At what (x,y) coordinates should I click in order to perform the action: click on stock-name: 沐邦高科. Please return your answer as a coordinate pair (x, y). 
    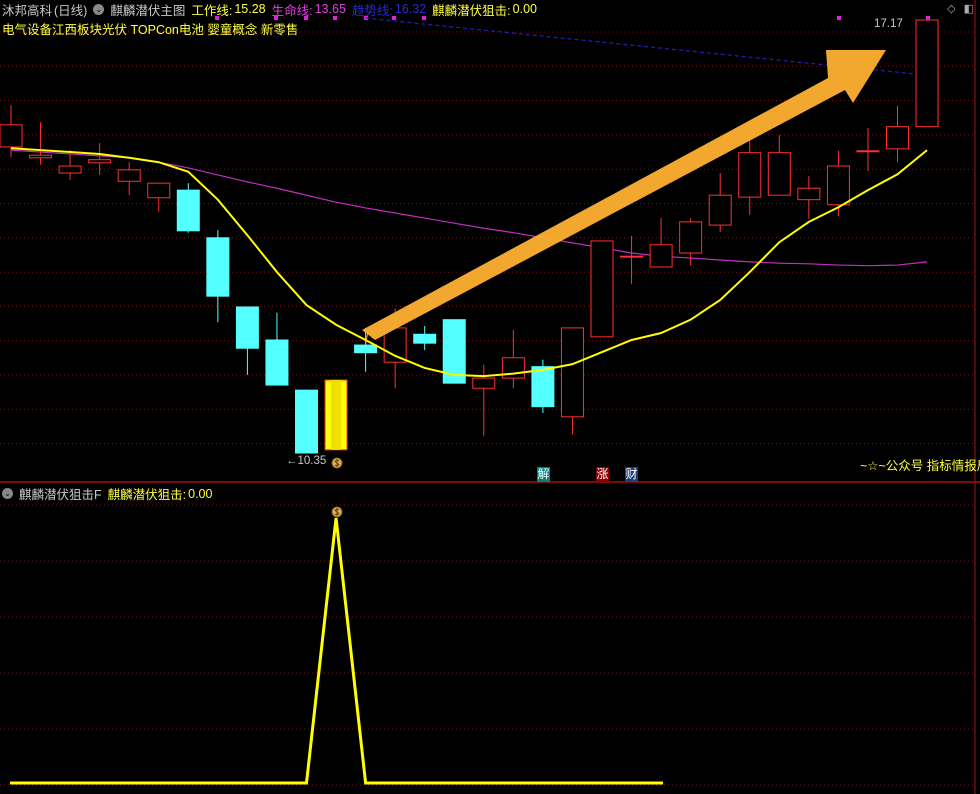
    Looking at the image, I should click on (27, 10).